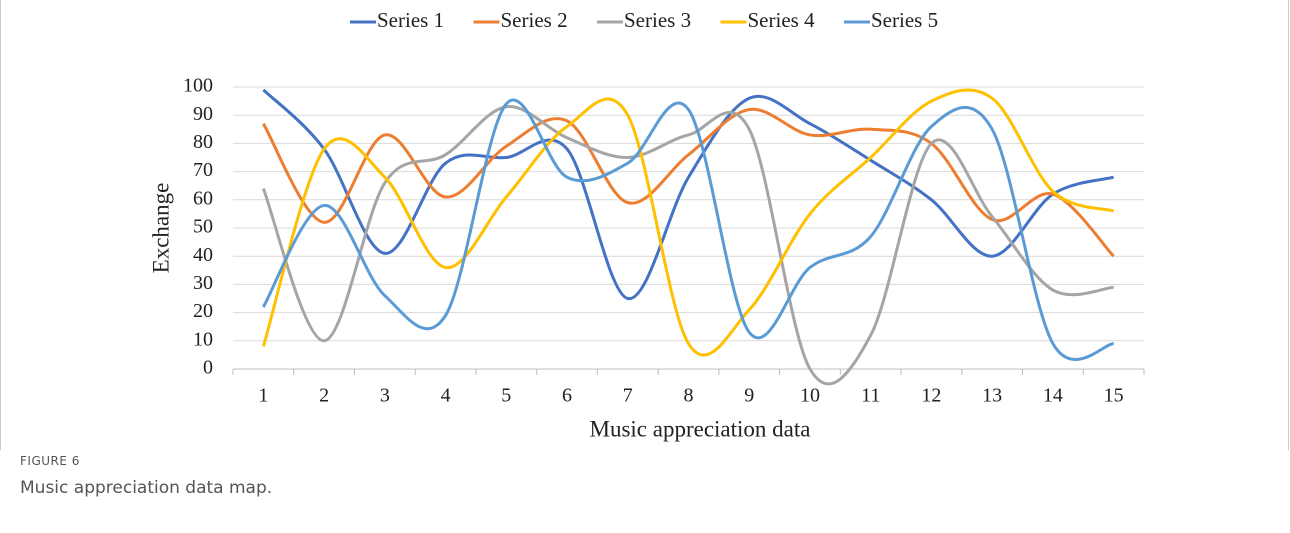 Image resolution: width=1290 pixels, height=533 pixels. What do you see at coordinates (810, 396) in the screenshot?
I see `x-tick-label: 10` at bounding box center [810, 396].